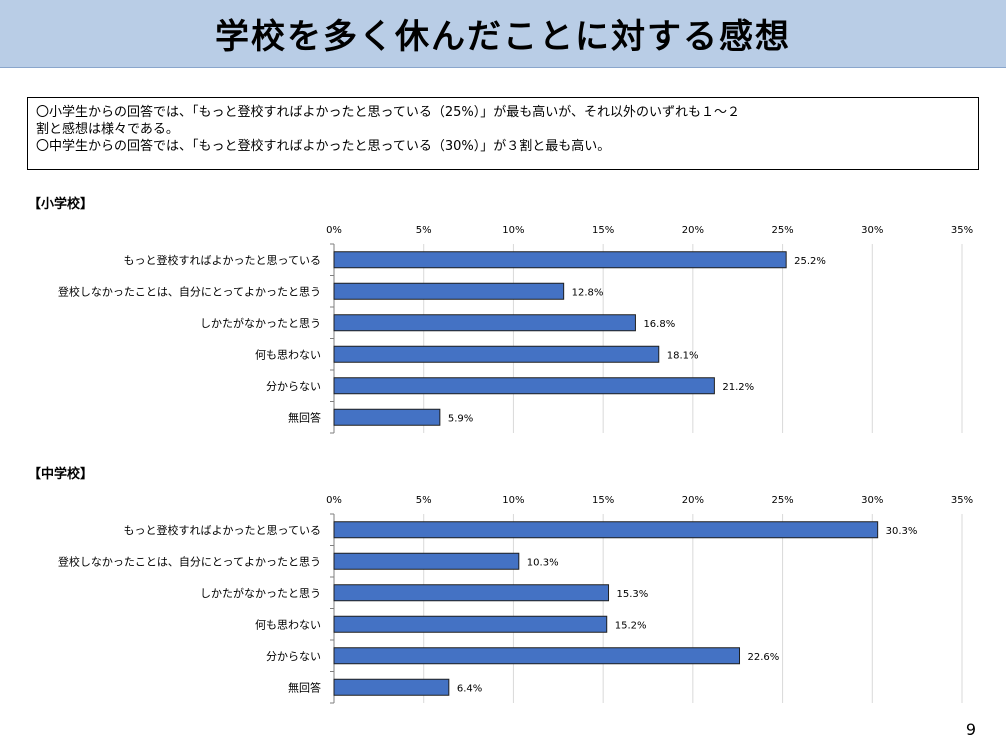 This screenshot has width=1006, height=754. I want to click on elementary-section-label: 【小学校】, so click(61, 204).